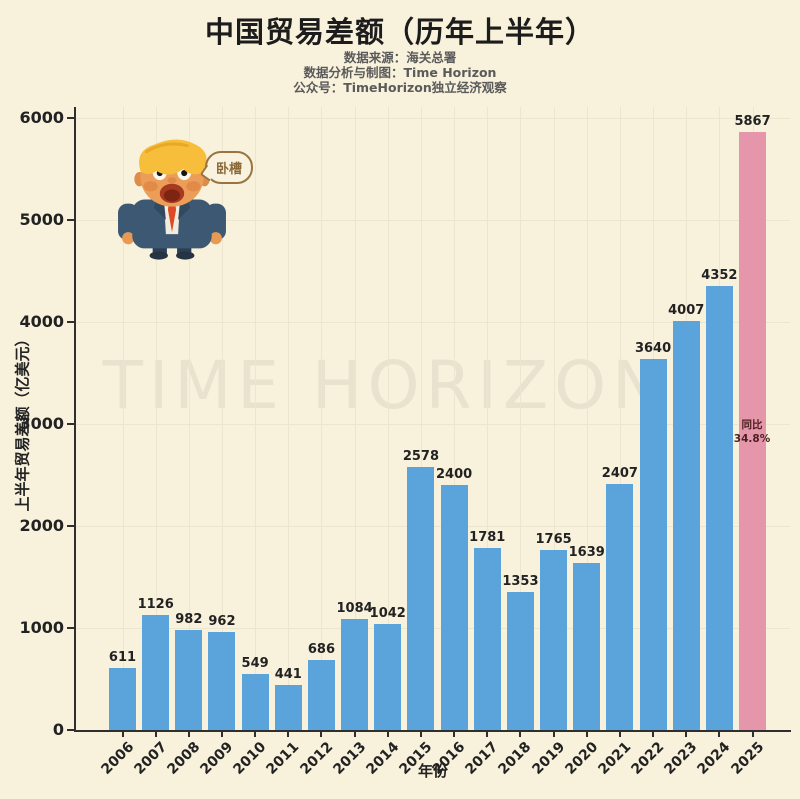 The width and height of the screenshot is (800, 799). Describe the element at coordinates (432, 771) in the screenshot. I see `x-axis-title: 年份` at that location.